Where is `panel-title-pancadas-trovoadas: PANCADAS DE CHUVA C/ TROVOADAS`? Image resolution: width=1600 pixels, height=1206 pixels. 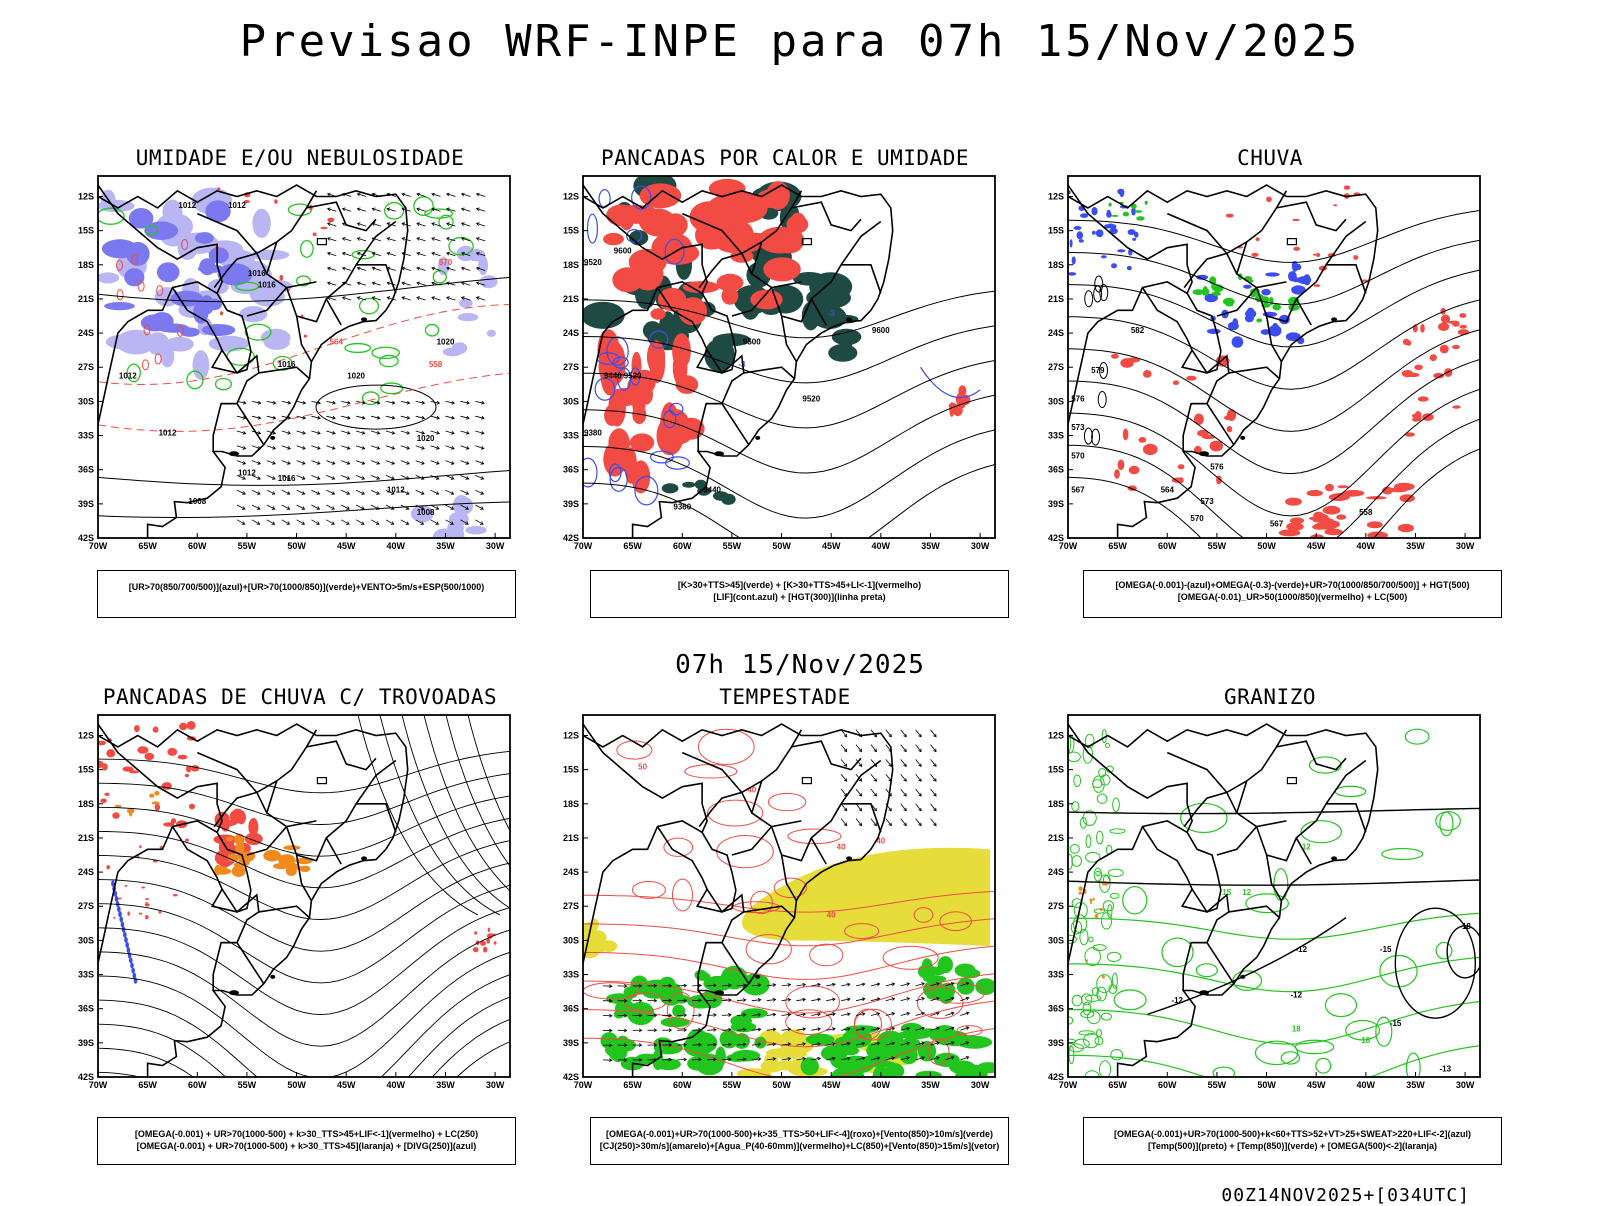
panel-title-pancadas-trovoadas: PANCADAS DE CHUVA C/ TROVOADAS is located at coordinates (300, 697).